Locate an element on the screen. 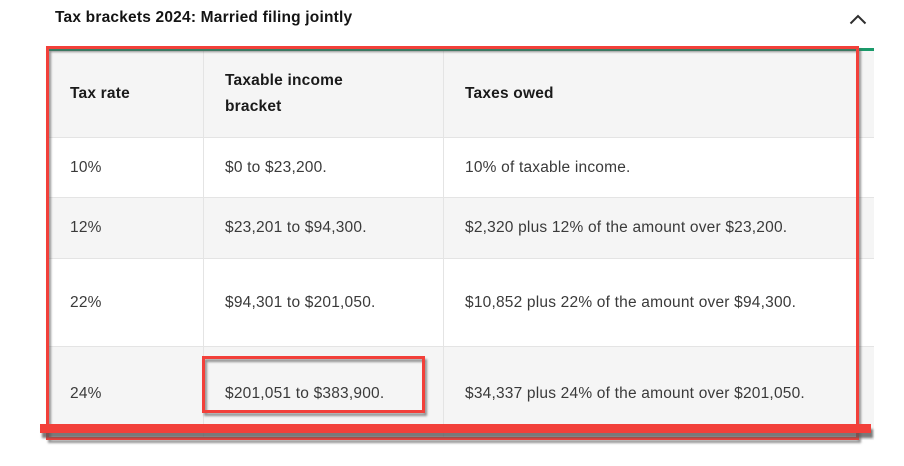  cell-tax-rate: 24% is located at coordinates (126, 393).